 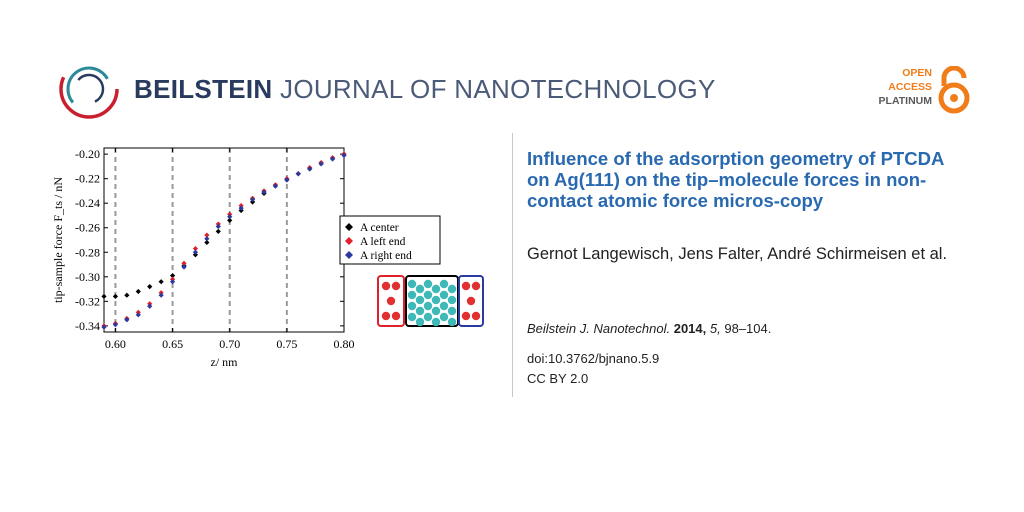 What do you see at coordinates (87, 252) in the screenshot?
I see `y-tick-label: -0.28` at bounding box center [87, 252].